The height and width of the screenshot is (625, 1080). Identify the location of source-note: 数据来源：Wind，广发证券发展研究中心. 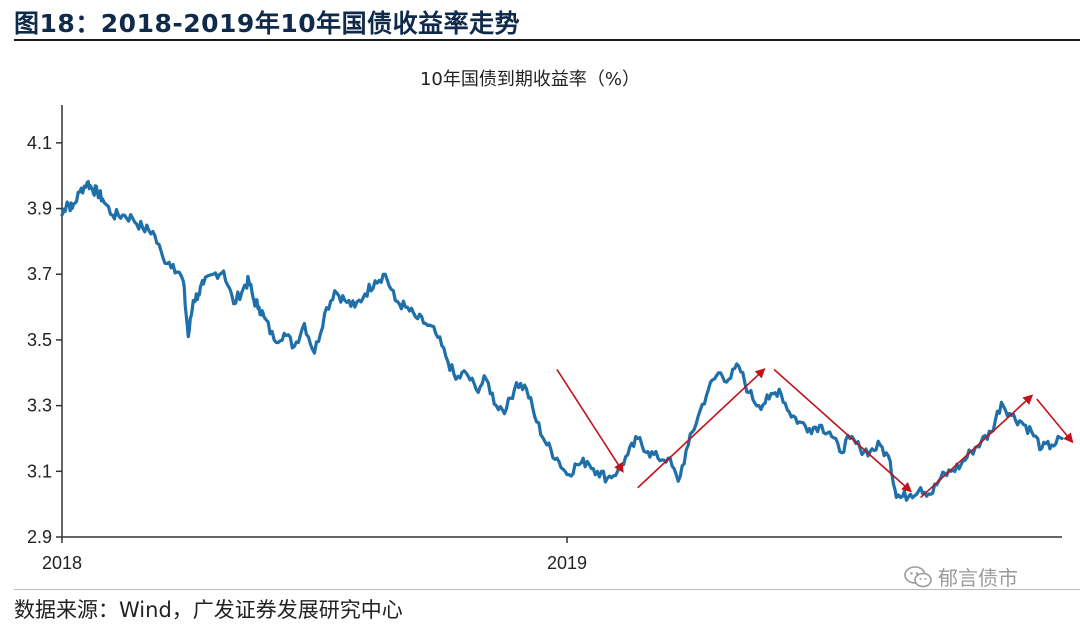
(208, 610).